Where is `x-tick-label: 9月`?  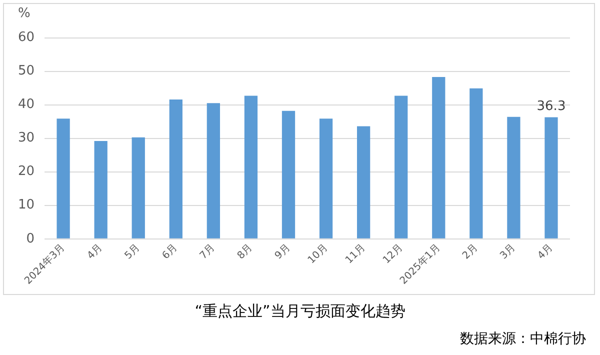
x-tick-label: 9月 is located at coordinates (282, 252).